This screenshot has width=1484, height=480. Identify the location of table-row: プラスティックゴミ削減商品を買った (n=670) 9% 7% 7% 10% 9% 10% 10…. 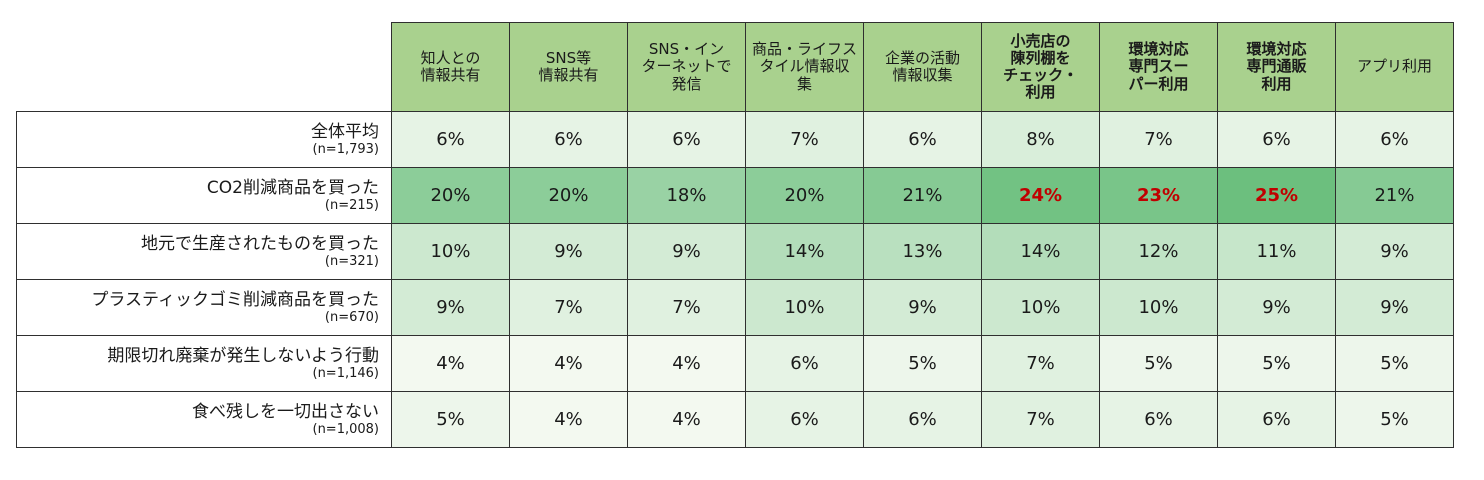
(735, 307).